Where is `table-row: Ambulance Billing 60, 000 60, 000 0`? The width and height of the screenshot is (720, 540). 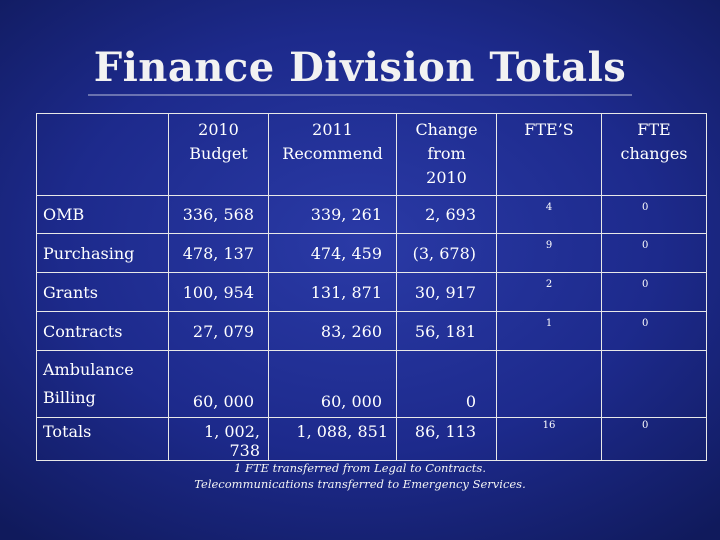
table-row: Ambulance Billing 60, 000 60, 000 0 is located at coordinates (371, 384).